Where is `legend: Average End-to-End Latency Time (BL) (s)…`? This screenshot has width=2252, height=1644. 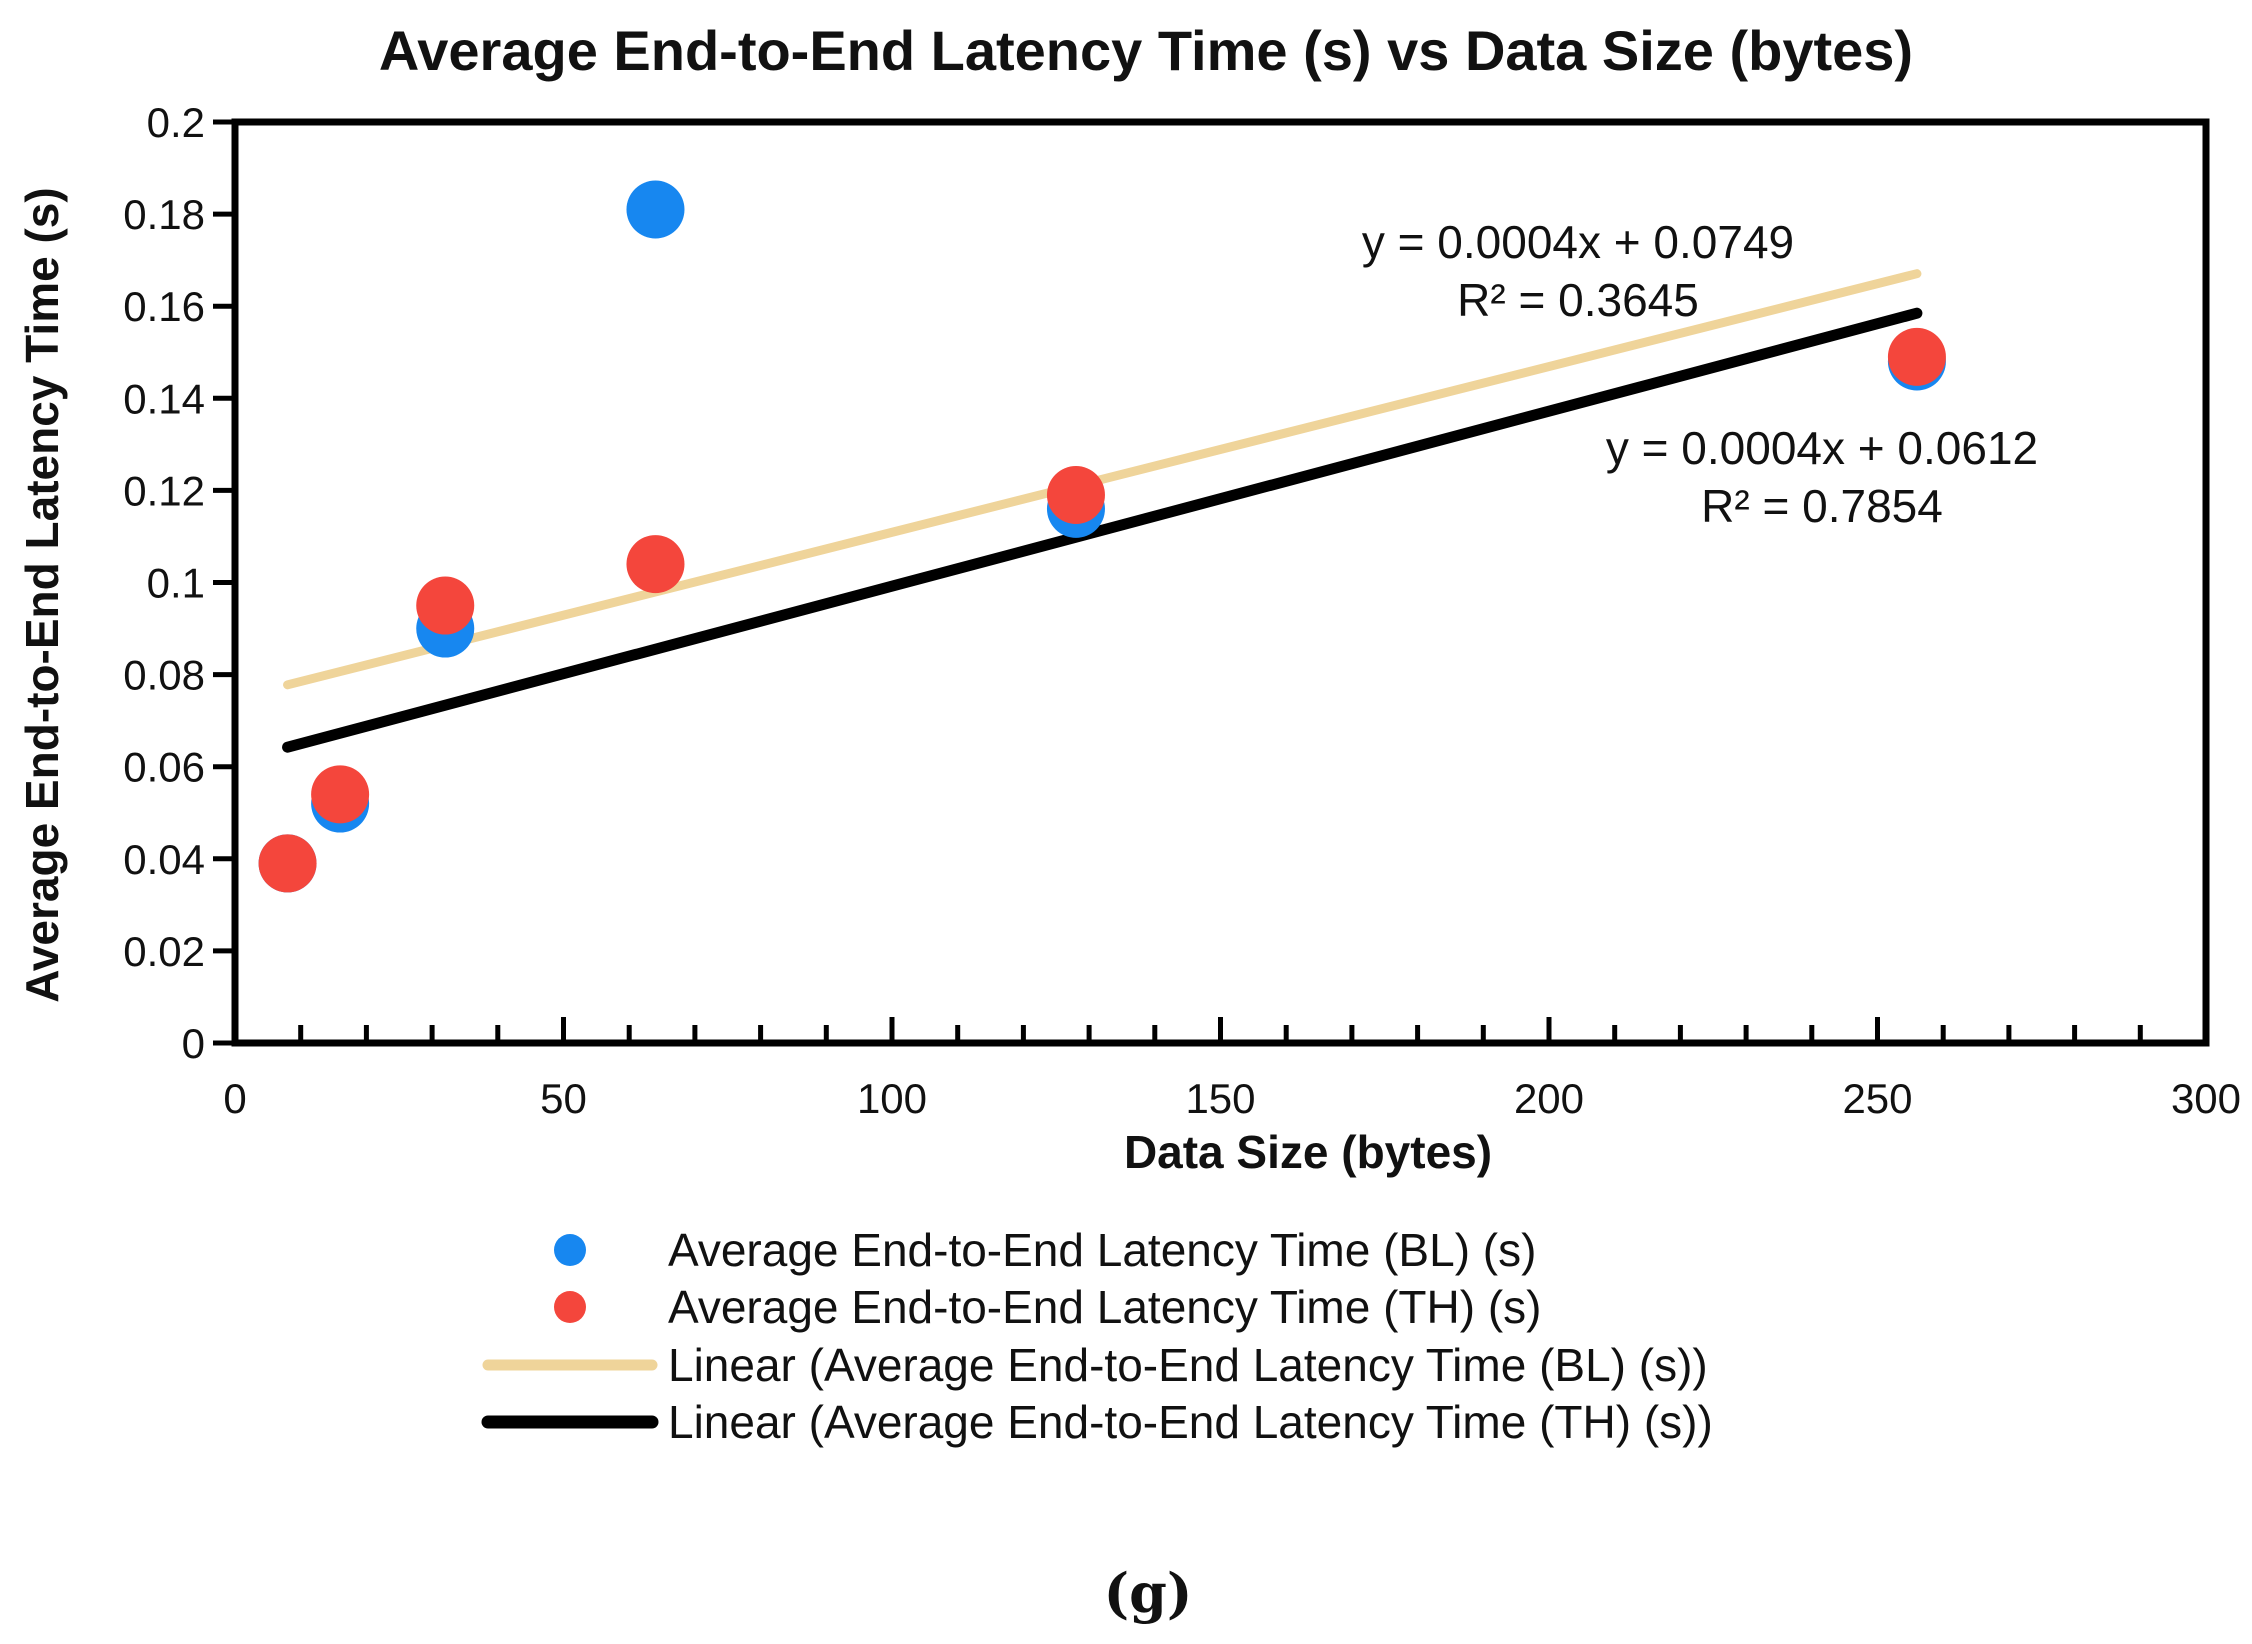 legend: Average End-to-End Latency Time (BL) (s)… is located at coordinates (1097, 1336).